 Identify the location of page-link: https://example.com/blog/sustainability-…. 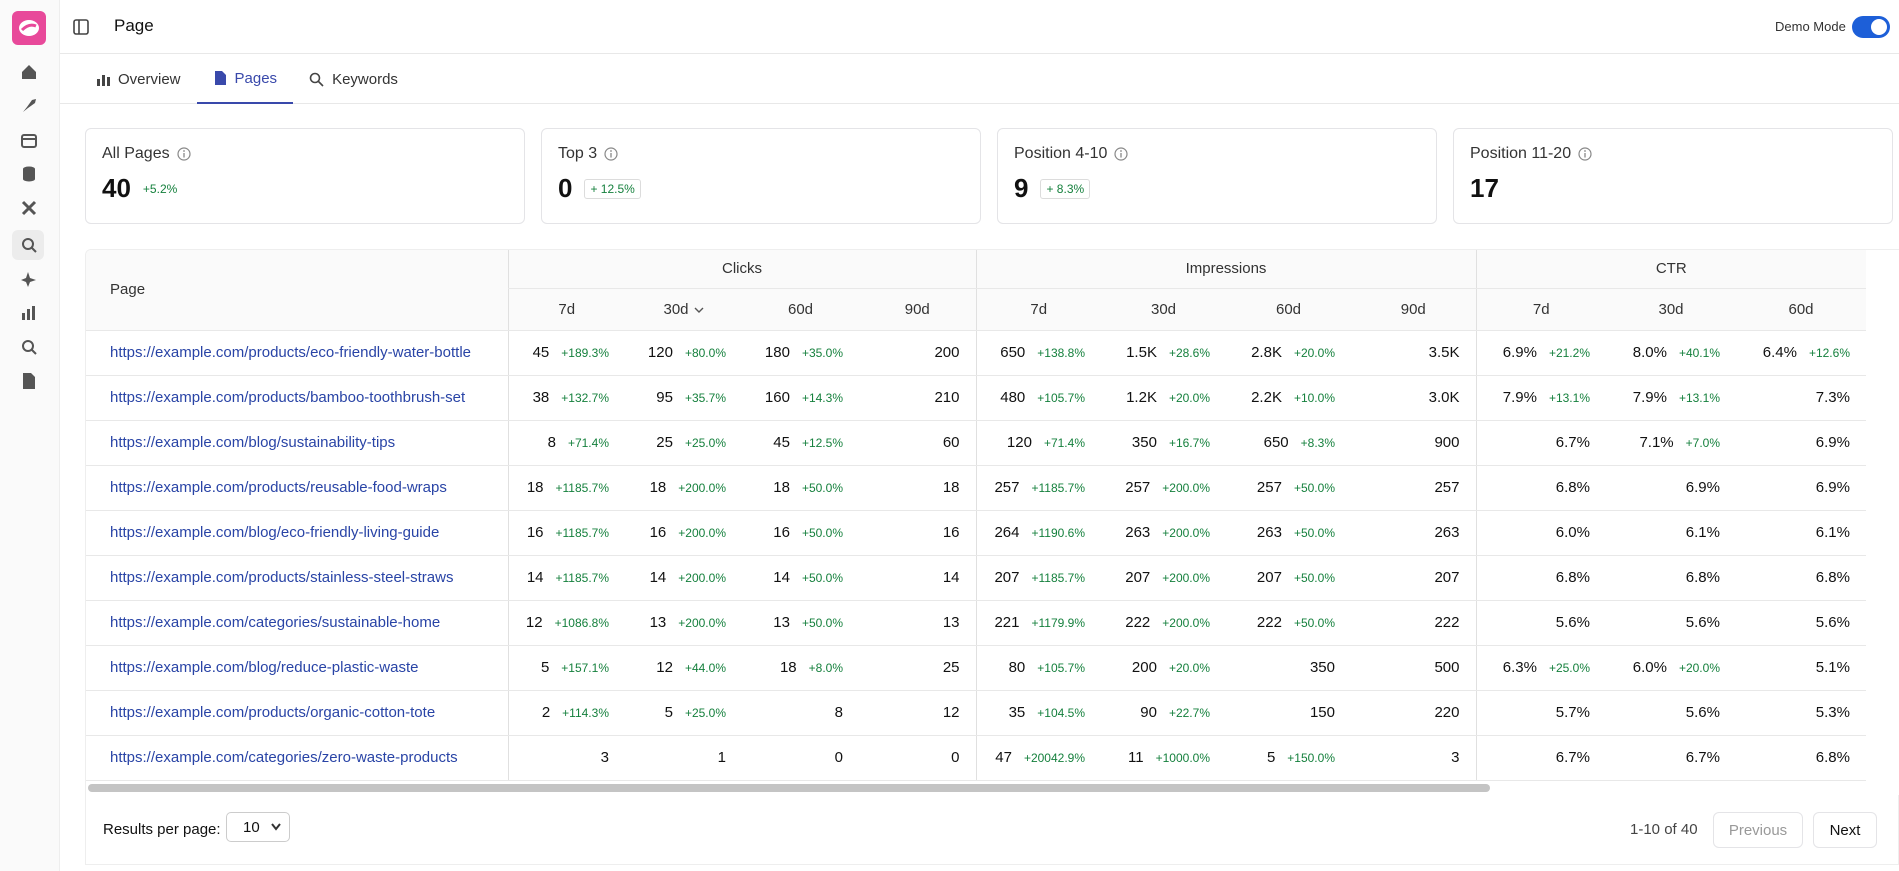
(253, 442).